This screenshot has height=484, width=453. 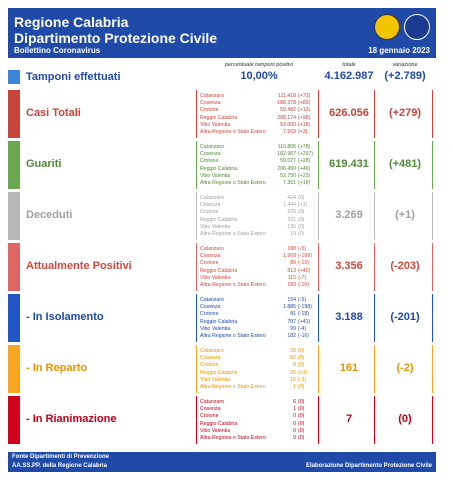 I want to click on province-delta: (+42), so click(x=304, y=270).